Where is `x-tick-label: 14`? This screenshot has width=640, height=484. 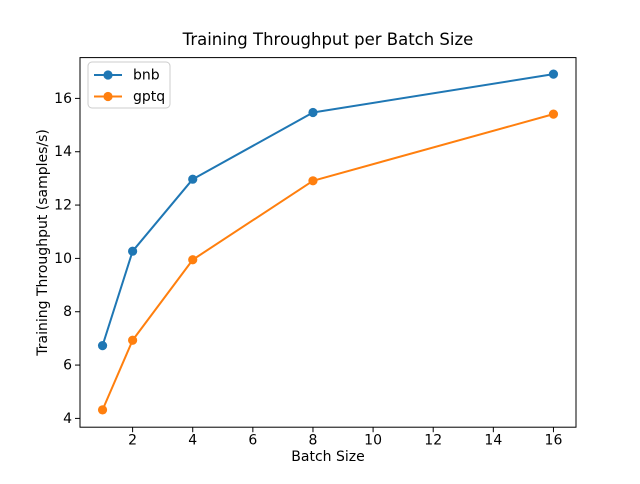 x-tick-label: 14 is located at coordinates (493, 441).